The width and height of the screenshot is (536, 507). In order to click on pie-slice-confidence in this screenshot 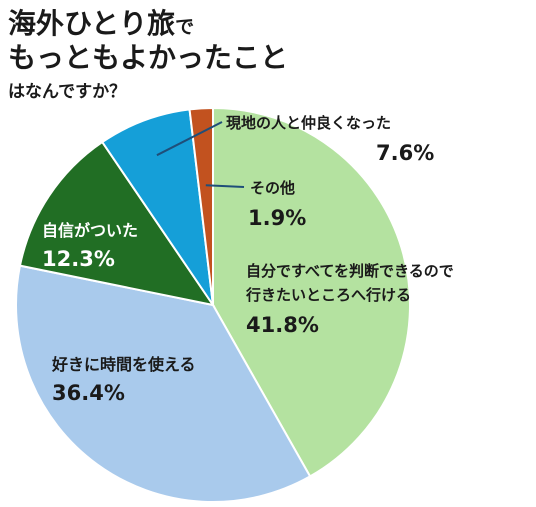, I will do `click(117, 223)`.